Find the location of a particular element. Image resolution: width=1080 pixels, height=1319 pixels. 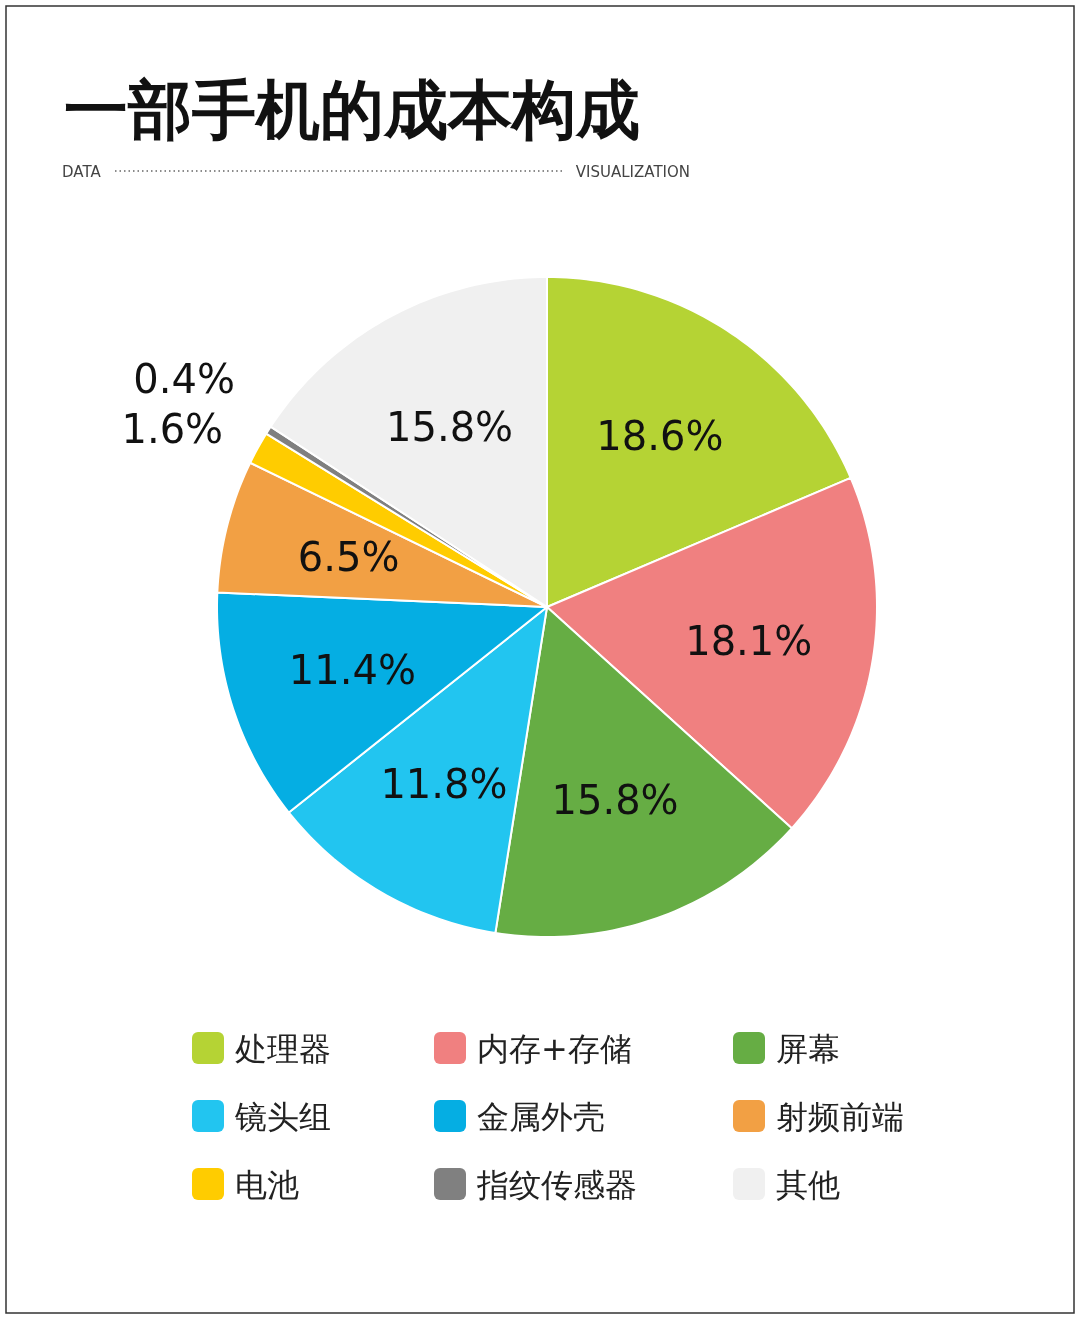

data-label: 11.4% is located at coordinates (352, 670).